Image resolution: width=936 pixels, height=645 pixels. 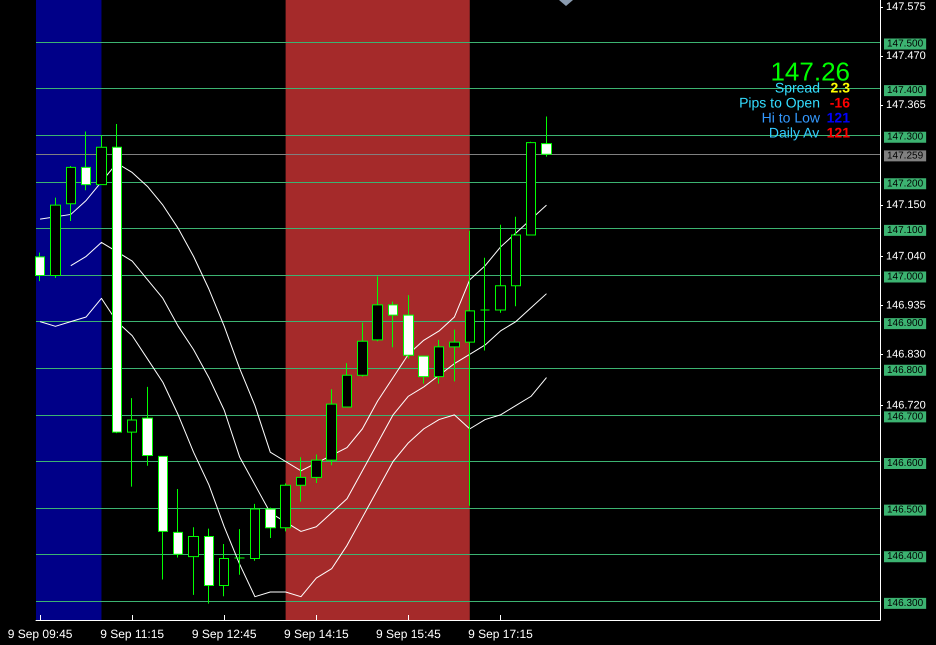 I want to click on ref-line-label: 147.500, so click(x=905, y=44).